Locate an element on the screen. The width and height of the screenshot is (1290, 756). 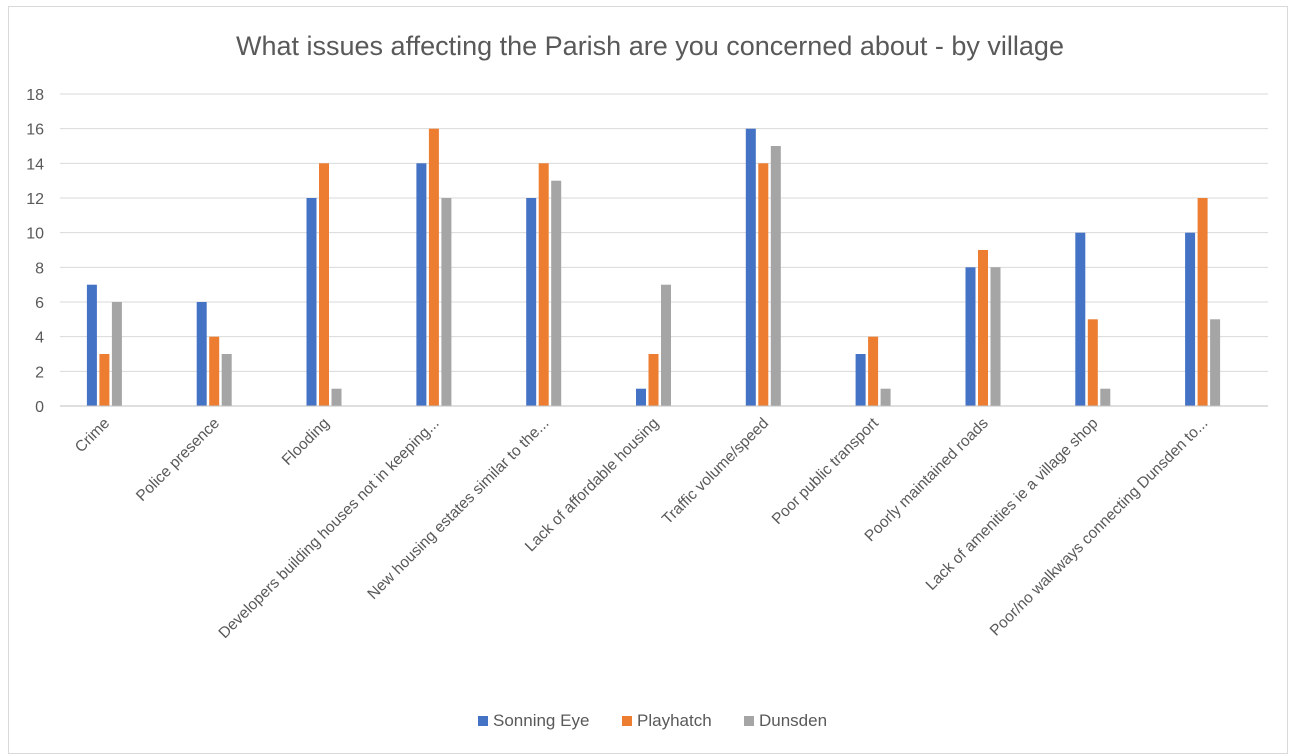
y-axis-ticks: 0 2 4 6 8 10 12 14 16 18 is located at coordinates (35, 251).